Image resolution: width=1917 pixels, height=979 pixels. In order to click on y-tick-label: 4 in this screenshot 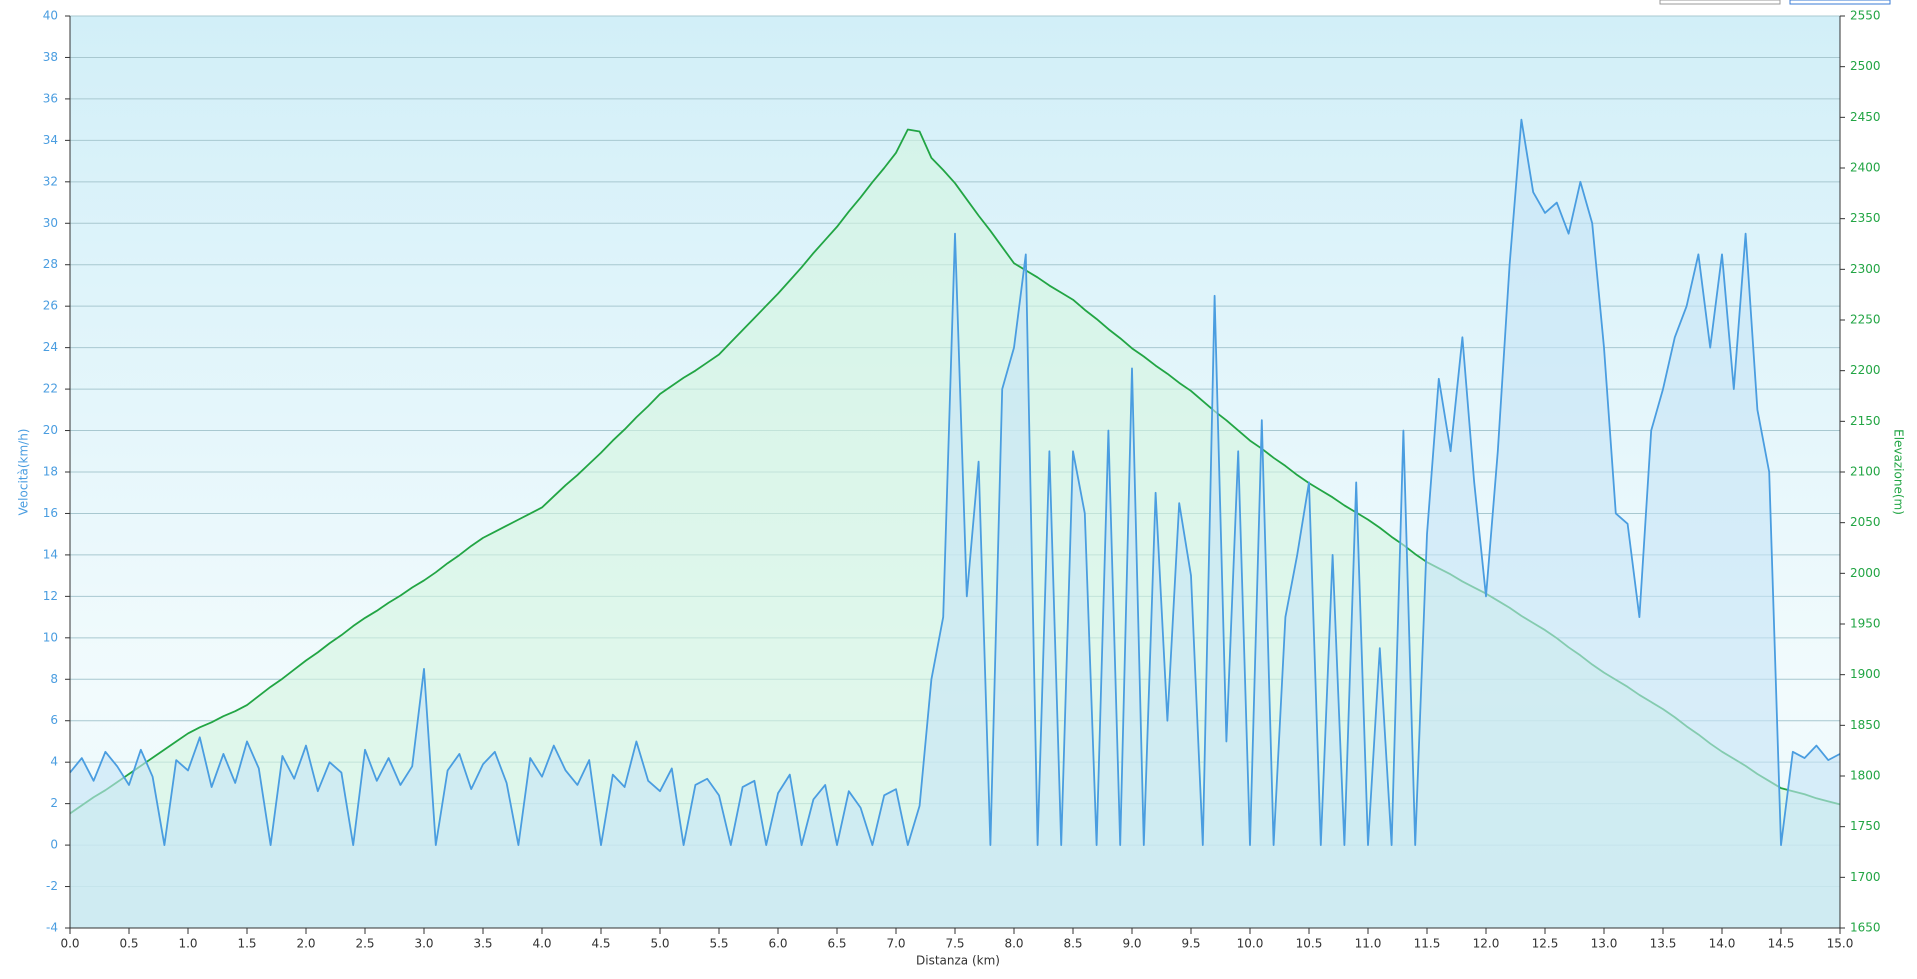, I will do `click(54, 762)`.